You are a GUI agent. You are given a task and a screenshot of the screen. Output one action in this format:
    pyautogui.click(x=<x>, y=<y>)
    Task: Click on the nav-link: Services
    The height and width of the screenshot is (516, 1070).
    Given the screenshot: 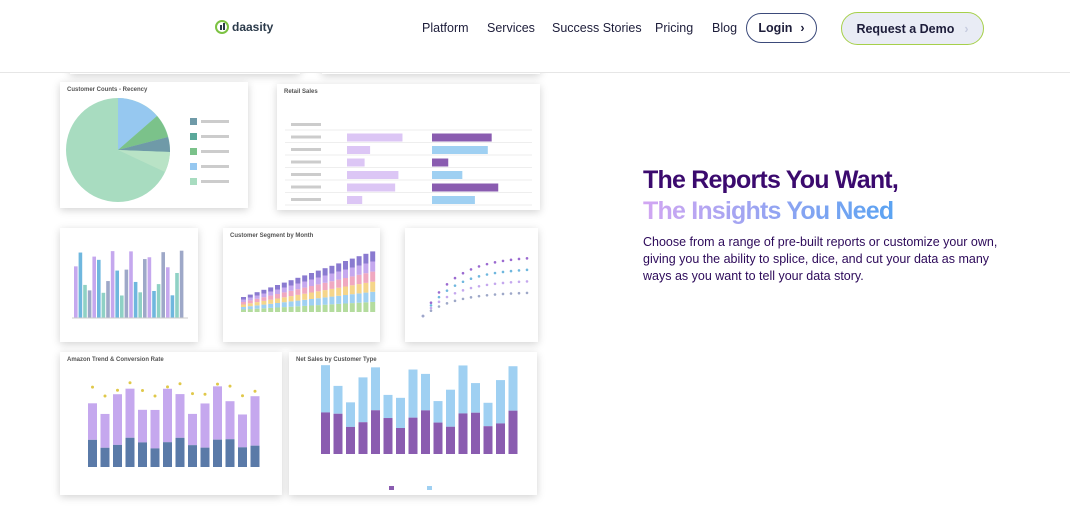 What is the action you would take?
    pyautogui.click(x=511, y=28)
    